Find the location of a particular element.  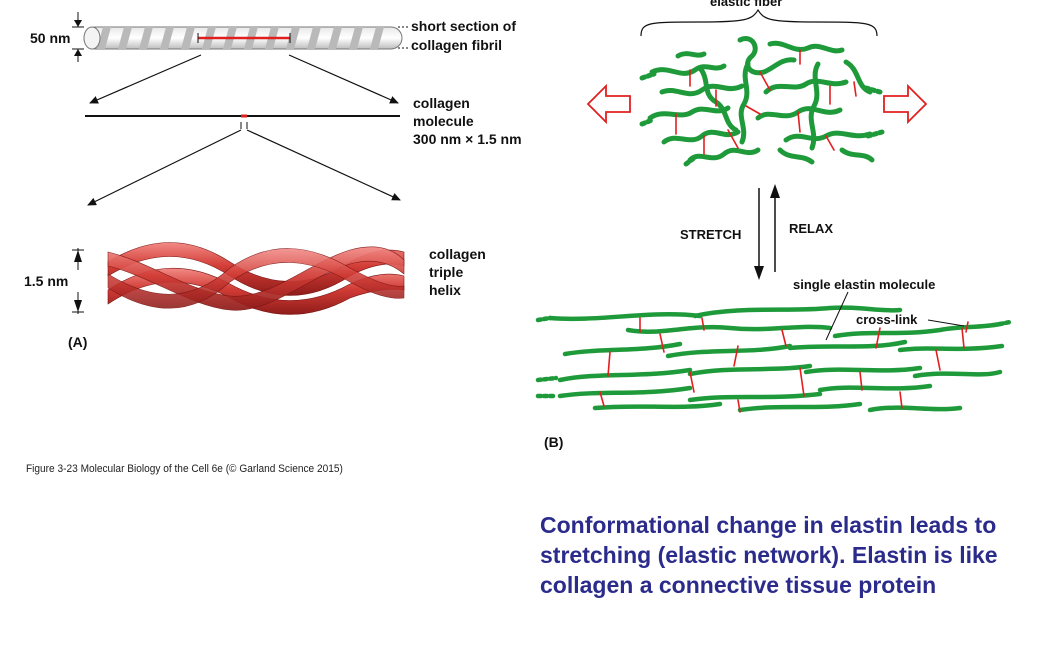

expansion-arrows-top is located at coordinates (244, 79).